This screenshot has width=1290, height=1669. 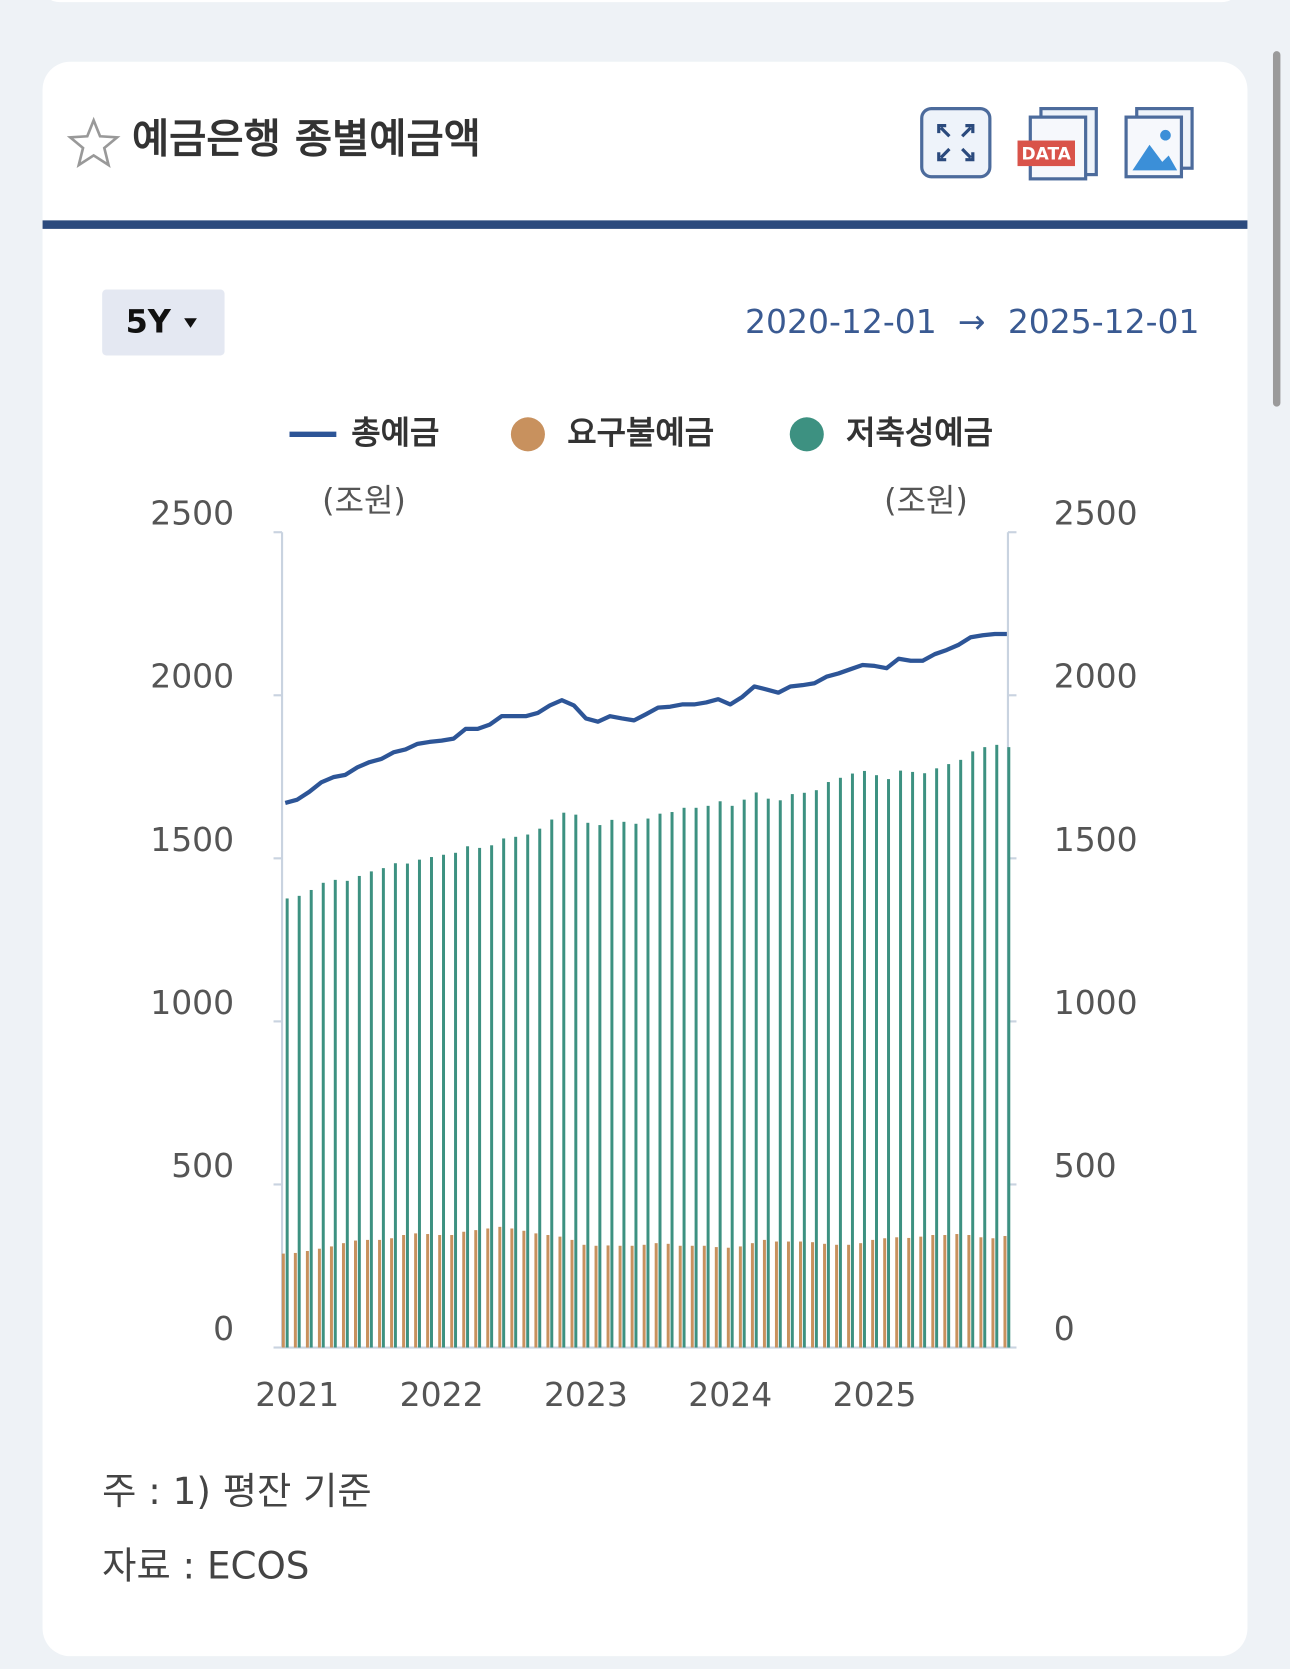 I want to click on x-tick-label: 2024, so click(x=730, y=1394).